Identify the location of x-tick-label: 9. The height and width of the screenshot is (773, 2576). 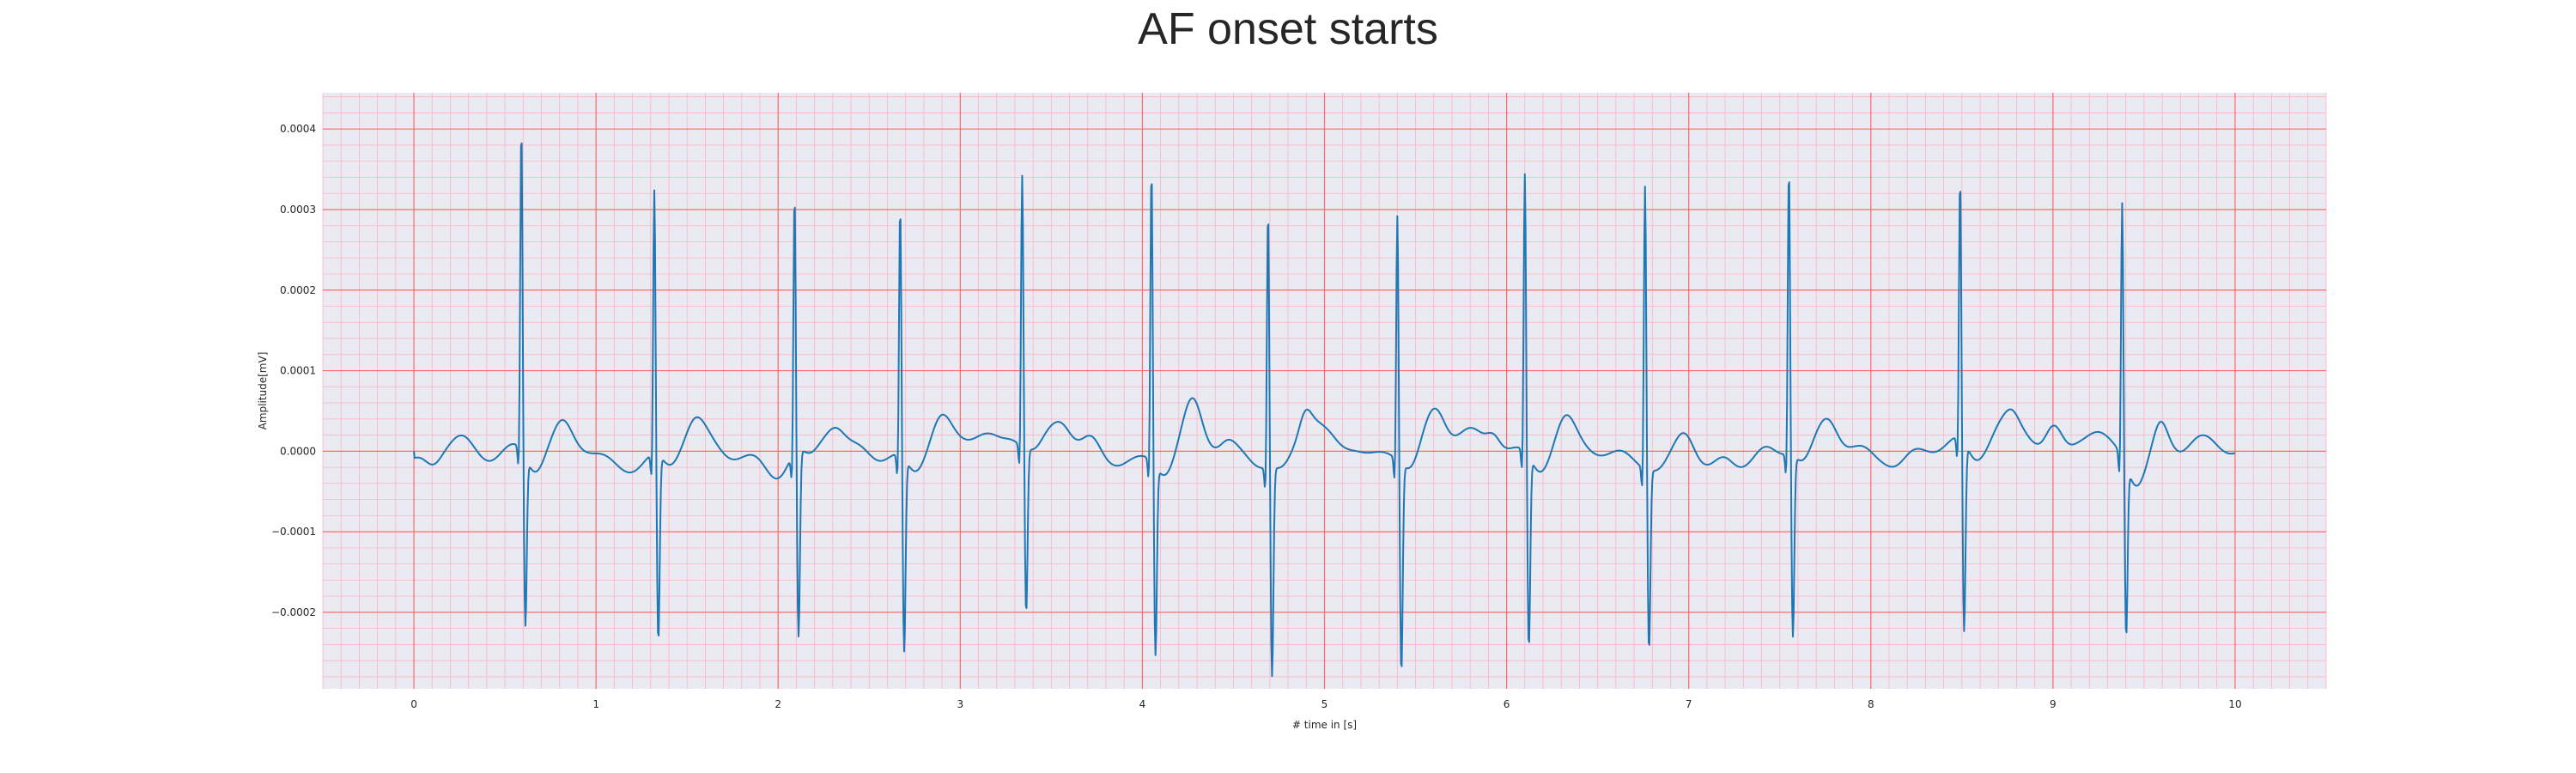
(2053, 704).